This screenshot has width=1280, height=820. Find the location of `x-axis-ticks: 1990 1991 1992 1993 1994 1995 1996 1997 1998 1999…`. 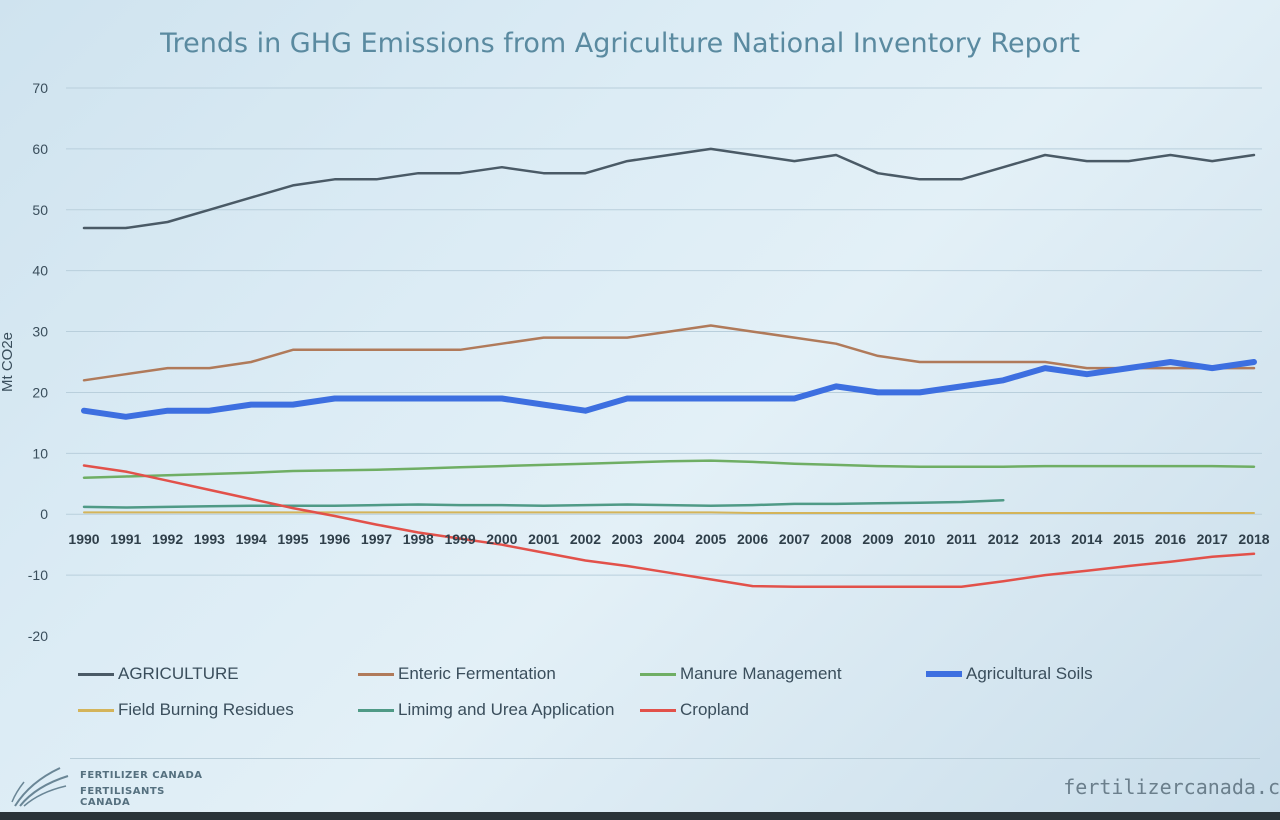

x-axis-ticks: 1990 1991 1992 1993 1994 1995 1996 1997 1998 1999… is located at coordinates (668, 539).